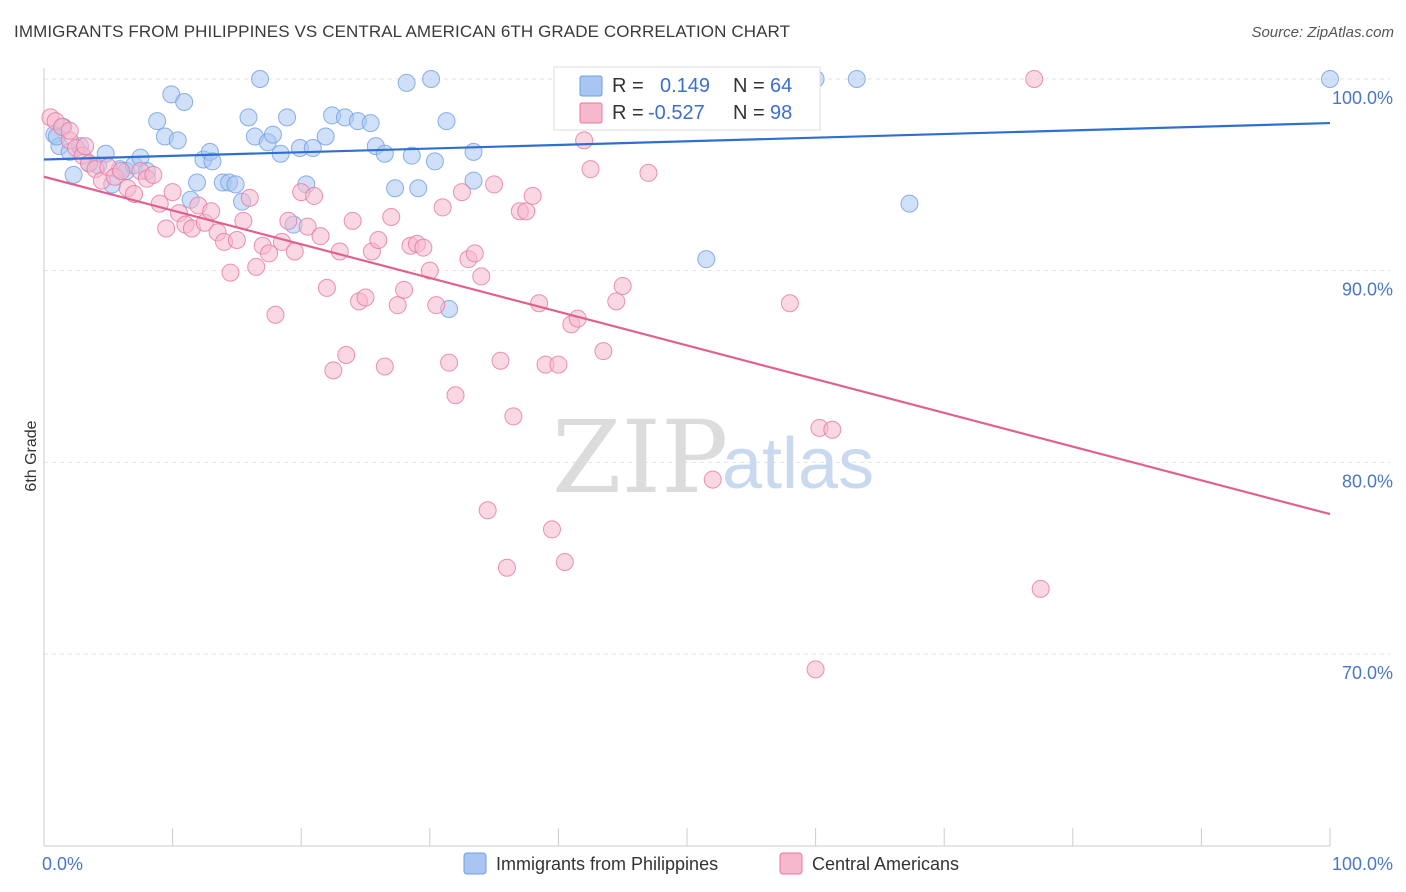 The image size is (1406, 892). Describe the element at coordinates (1322, 32) in the screenshot. I see `source-label: Source: ZipAtlas.com` at that location.